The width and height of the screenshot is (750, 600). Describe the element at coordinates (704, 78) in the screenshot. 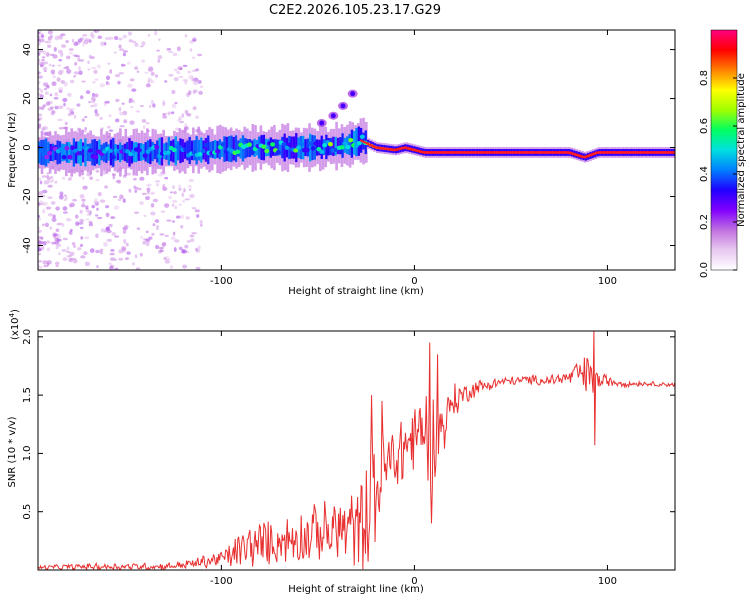

I see `colorbar-tick-label: 0.8` at that location.